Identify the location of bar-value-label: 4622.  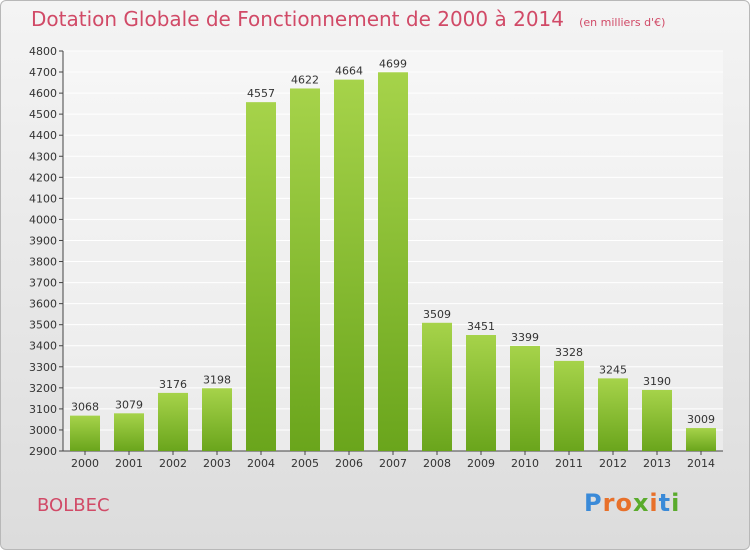
(305, 79).